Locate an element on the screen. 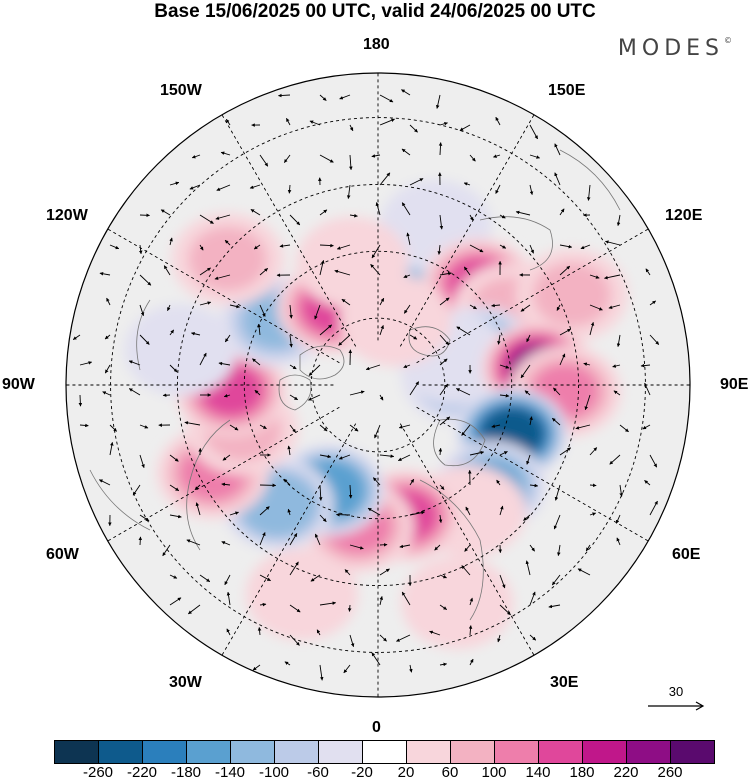  colorbar-tick-label: 140 is located at coordinates (538, 772).